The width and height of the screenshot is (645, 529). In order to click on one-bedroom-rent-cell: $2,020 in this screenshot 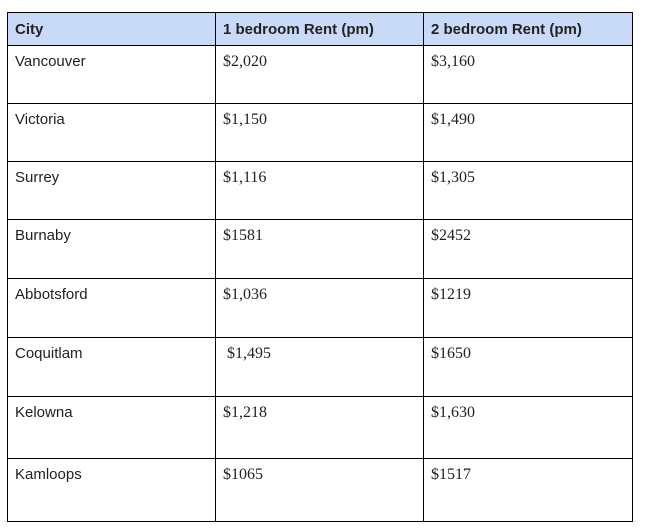, I will do `click(319, 74)`.